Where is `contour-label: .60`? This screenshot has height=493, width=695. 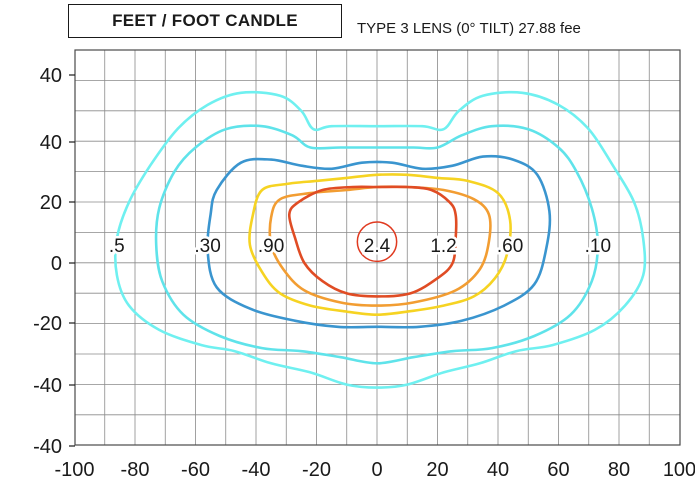
contour-label: .60 is located at coordinates (510, 246).